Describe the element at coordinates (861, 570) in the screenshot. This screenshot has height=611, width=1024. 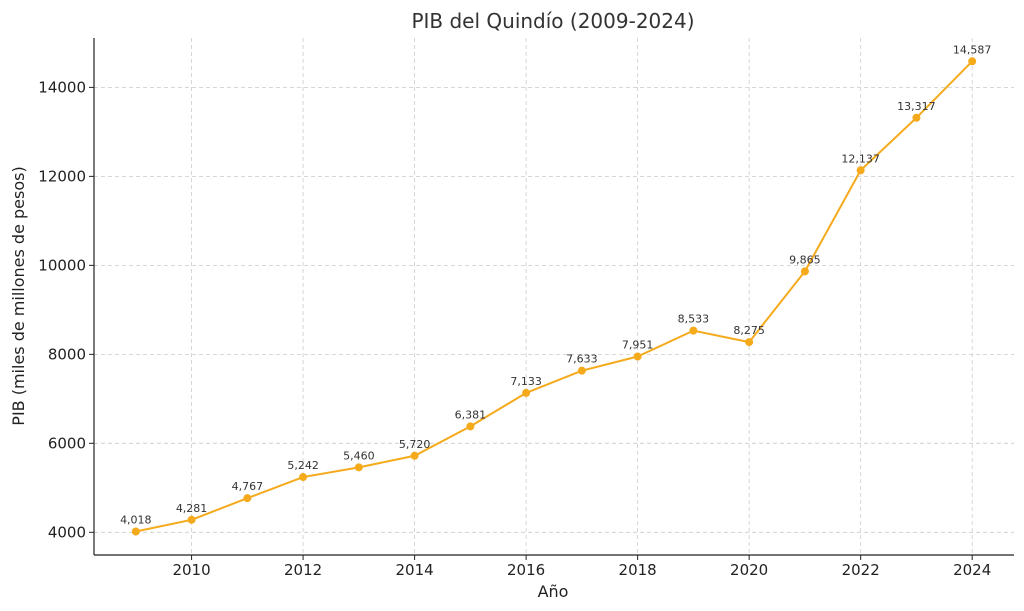
I see `x-tick-label: 2022` at that location.